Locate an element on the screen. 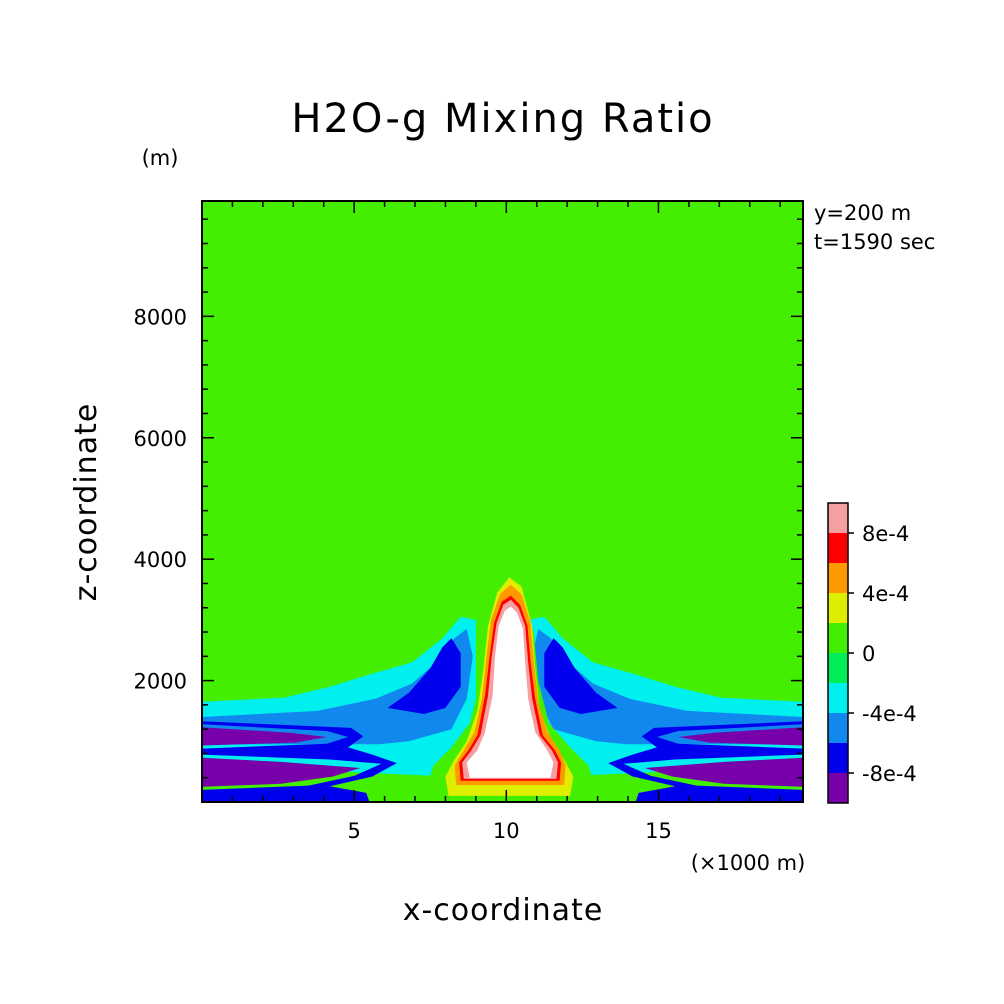  x-tick-label: 10 is located at coordinates (506, 831).